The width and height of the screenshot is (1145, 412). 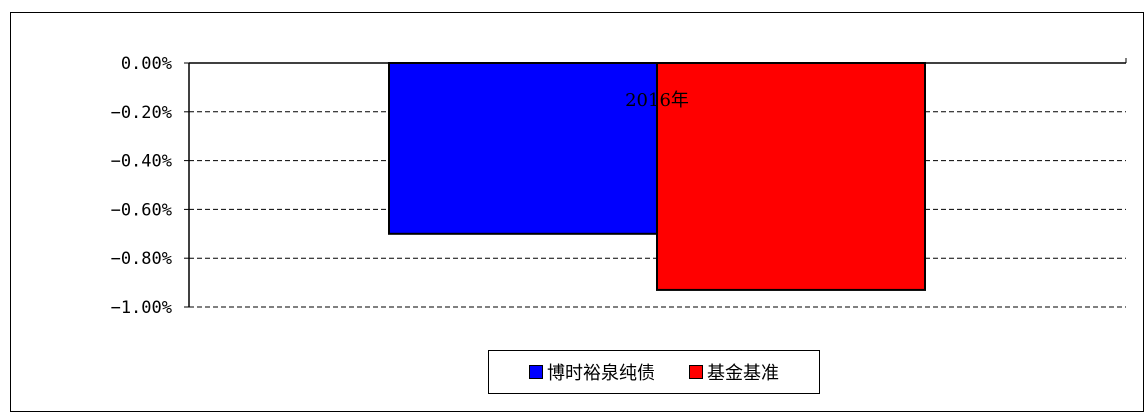 I want to click on y-tick-label-1: −0.20%, so click(x=141, y=113).